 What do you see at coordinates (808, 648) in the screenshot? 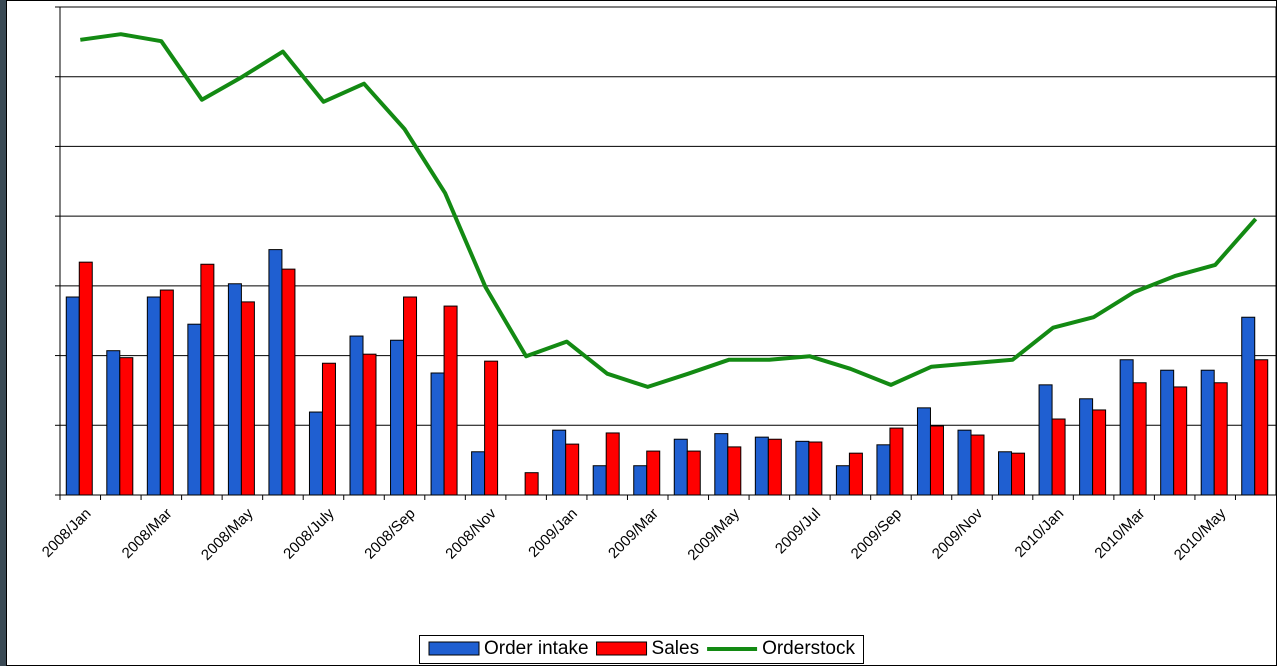
I see `legend-label: Orderstock` at bounding box center [808, 648].